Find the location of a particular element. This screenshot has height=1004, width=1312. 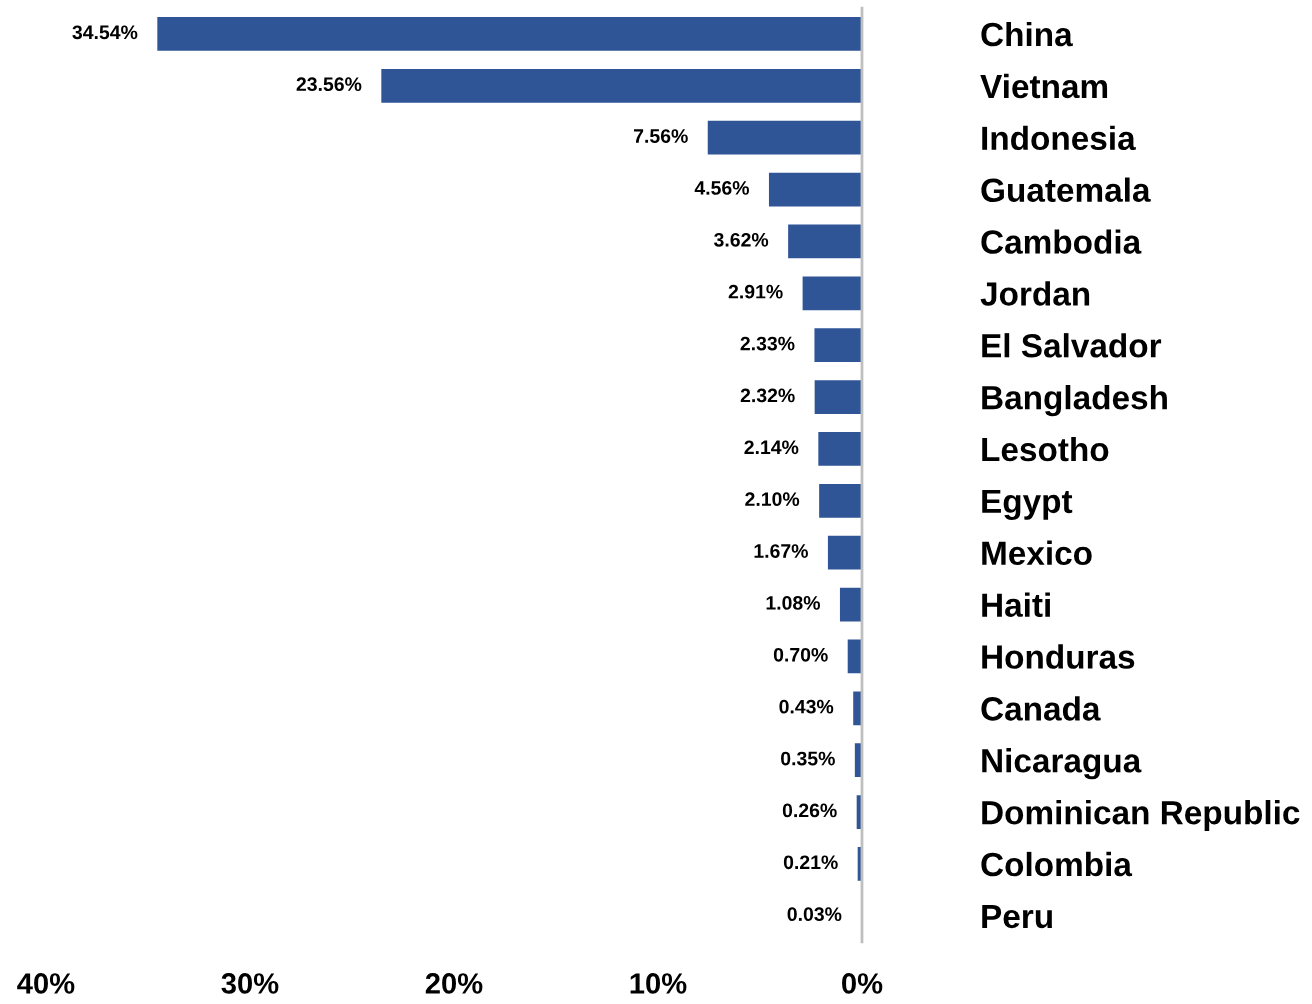

y-tick-label: Mexico is located at coordinates (1037, 553).